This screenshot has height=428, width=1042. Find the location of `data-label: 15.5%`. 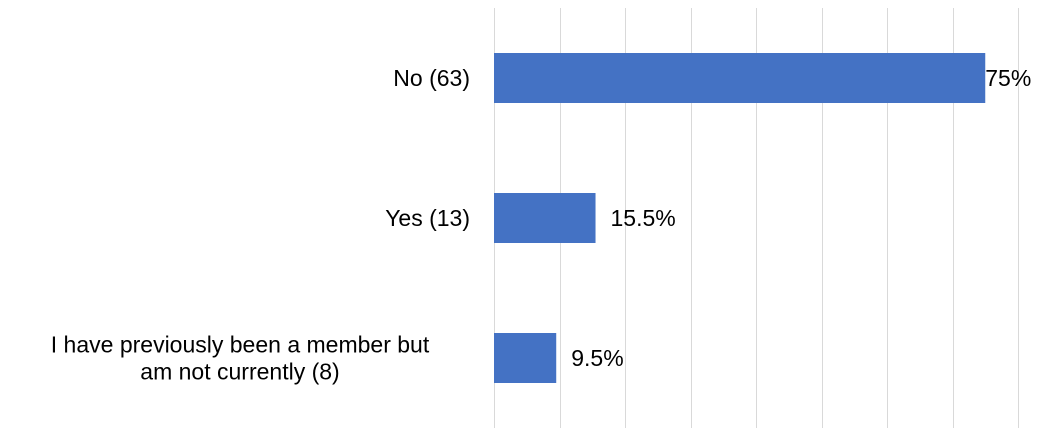

data-label: 15.5% is located at coordinates (643, 218).